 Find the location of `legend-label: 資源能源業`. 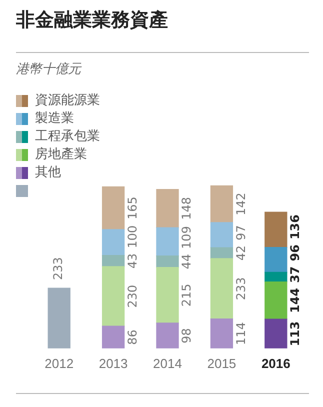

legend-label: 資源能源業 is located at coordinates (67, 101).